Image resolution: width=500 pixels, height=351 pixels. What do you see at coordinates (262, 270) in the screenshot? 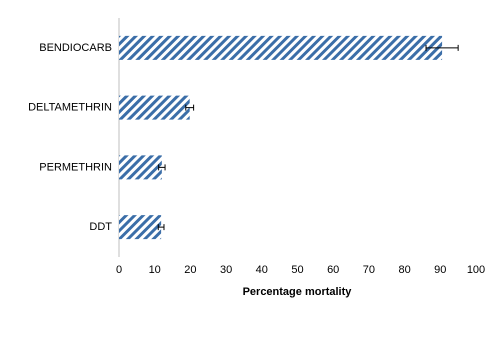
I see `x-tick-label: 40` at bounding box center [262, 270].